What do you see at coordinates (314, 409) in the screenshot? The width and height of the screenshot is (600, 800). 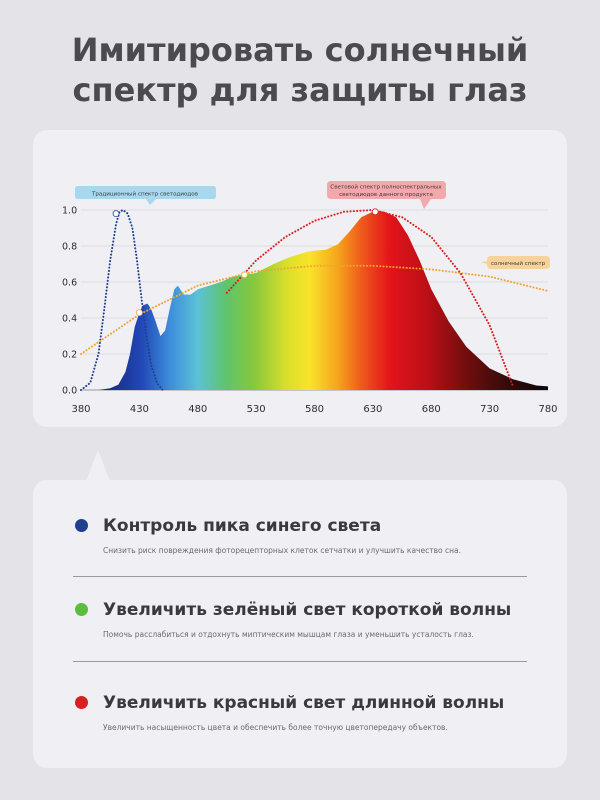 I see `x-tick-label: 580` at bounding box center [314, 409].